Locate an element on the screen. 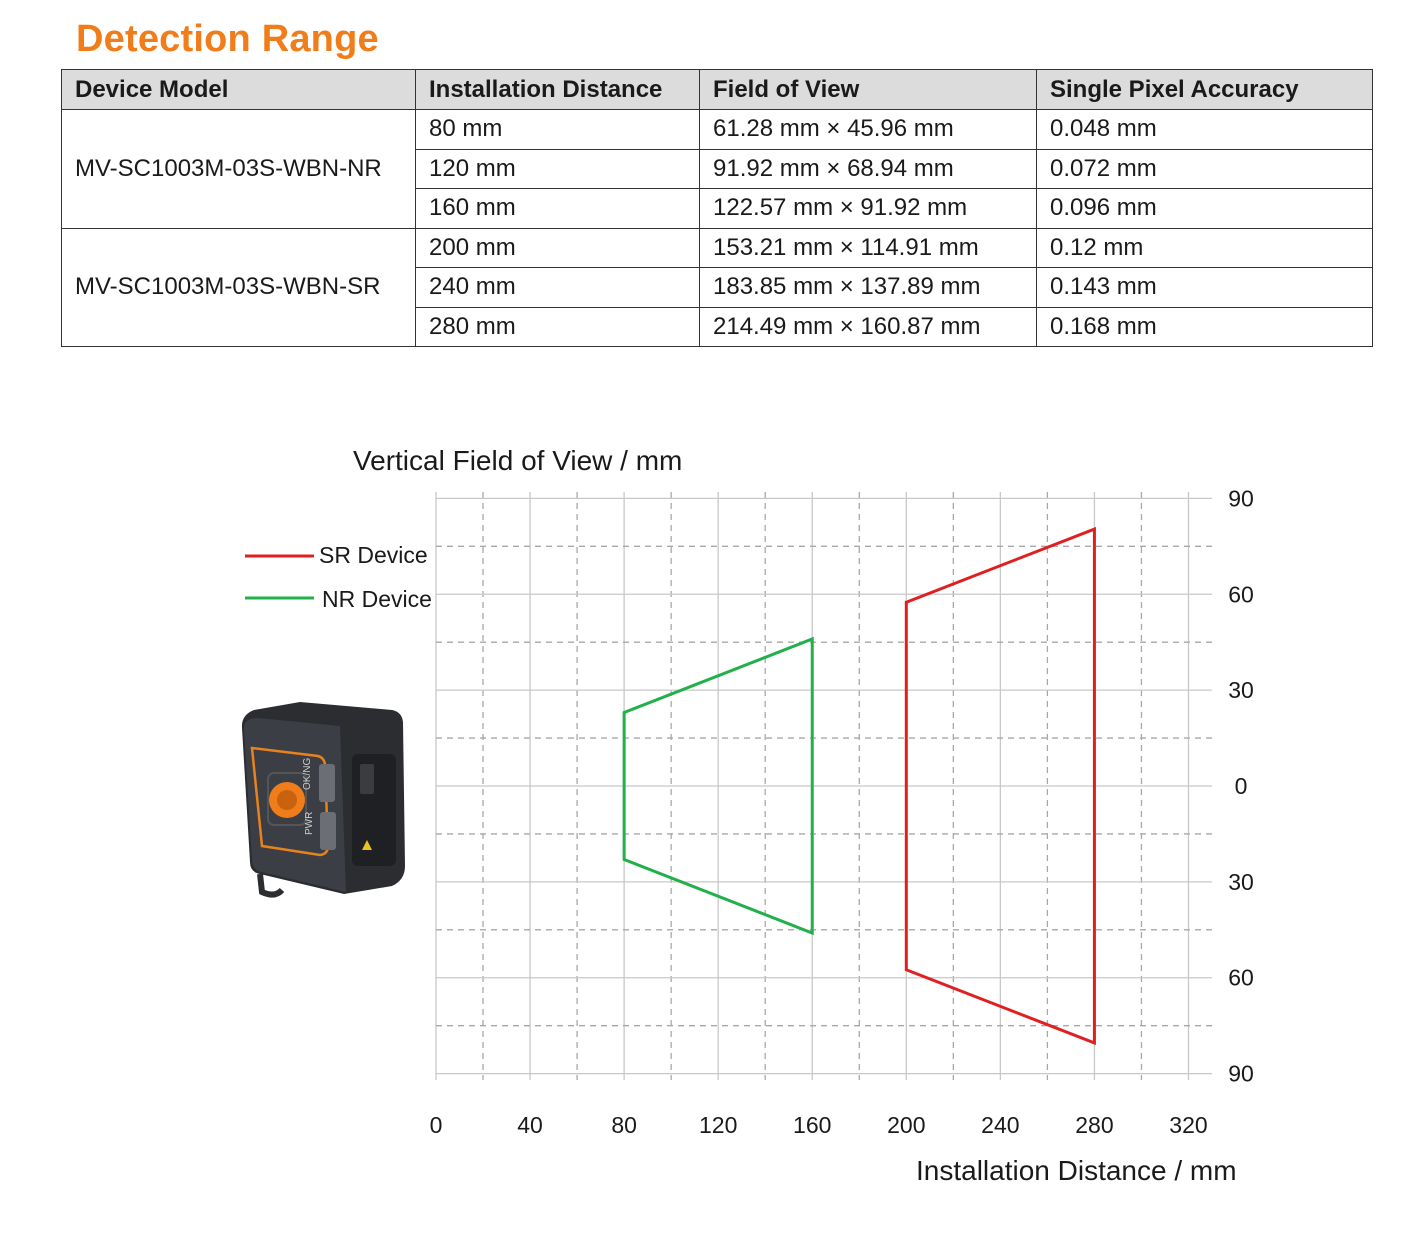  fov-cell: 183.85 mm × 137.89 mm is located at coordinates (868, 287).